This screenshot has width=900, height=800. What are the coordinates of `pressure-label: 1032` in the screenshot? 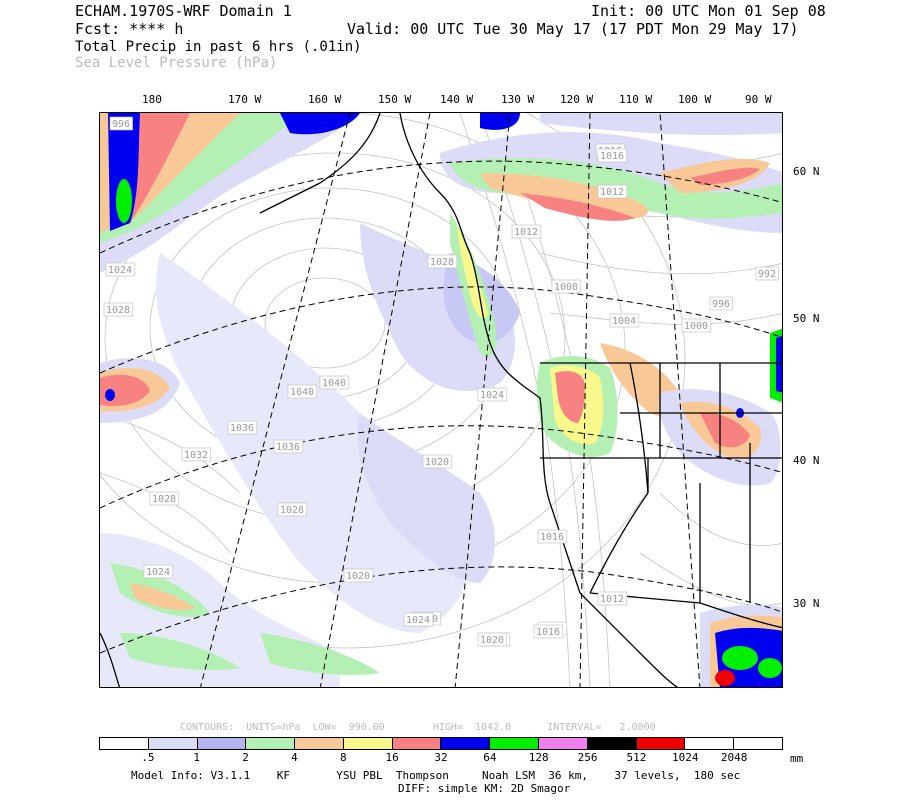 It's located at (196, 455).